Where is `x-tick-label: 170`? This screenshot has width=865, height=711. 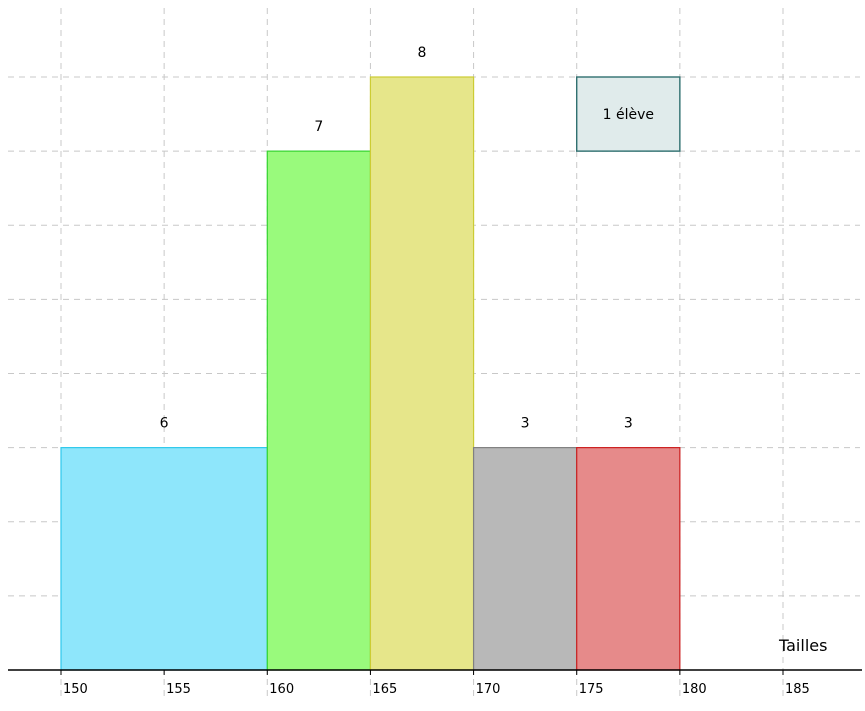 x-tick-label: 170 is located at coordinates (488, 689).